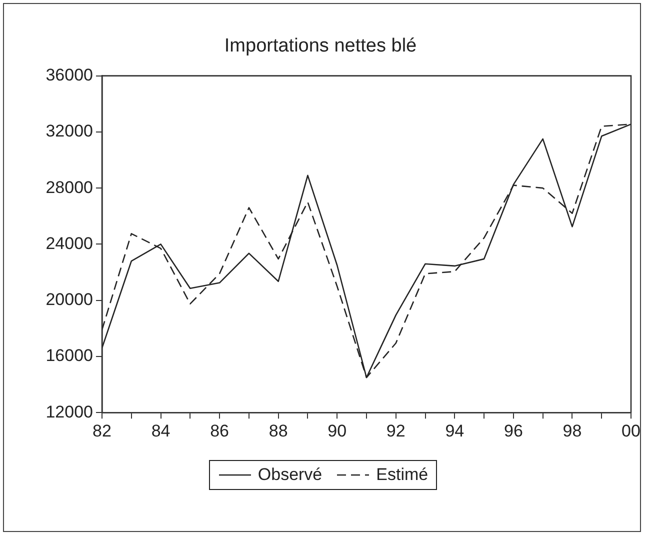 This screenshot has height=535, width=646. I want to click on x-tick-label: 84, so click(160, 430).